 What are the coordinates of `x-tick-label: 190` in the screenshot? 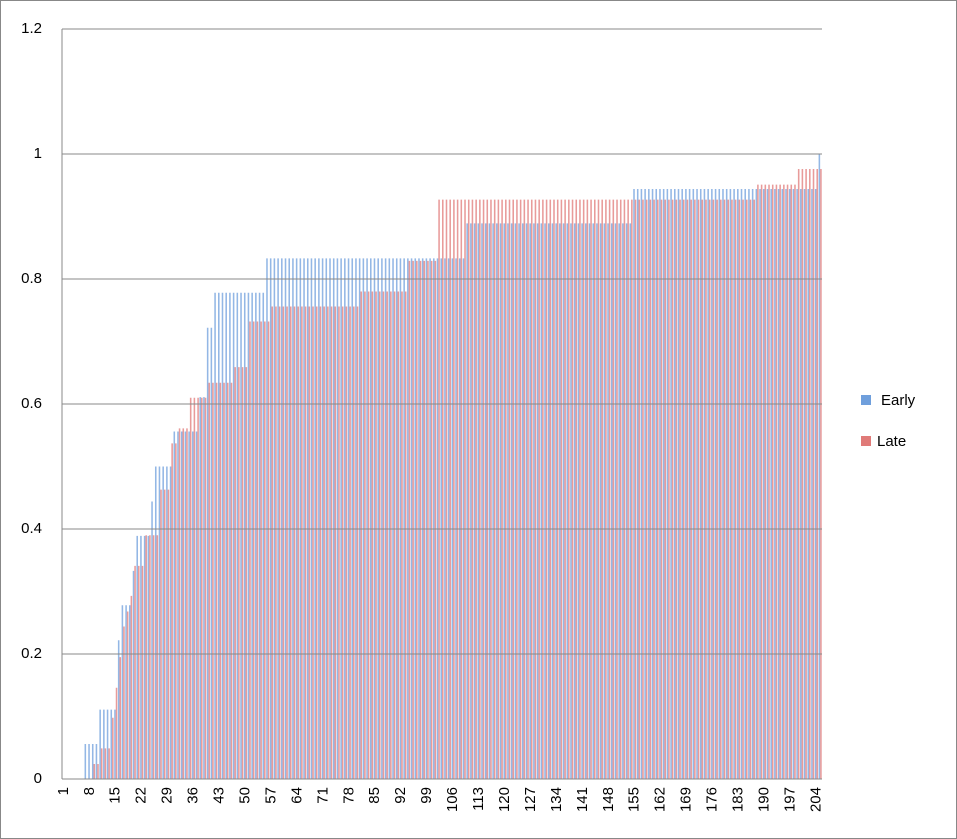 It's located at (764, 799).